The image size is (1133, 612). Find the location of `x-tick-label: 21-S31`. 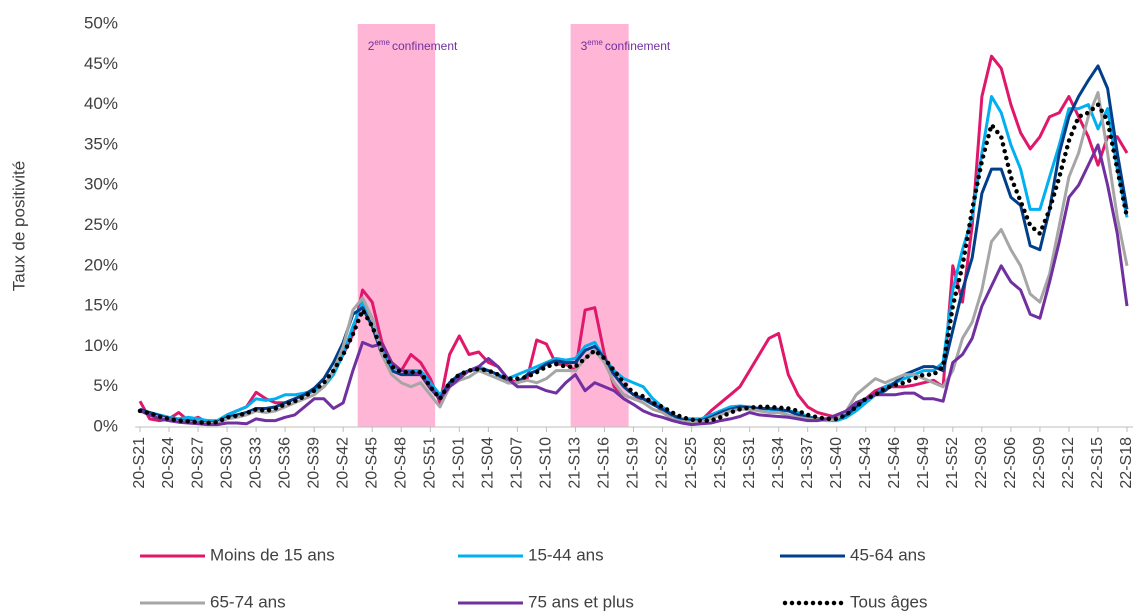

x-tick-label: 21-S31 is located at coordinates (749, 463).